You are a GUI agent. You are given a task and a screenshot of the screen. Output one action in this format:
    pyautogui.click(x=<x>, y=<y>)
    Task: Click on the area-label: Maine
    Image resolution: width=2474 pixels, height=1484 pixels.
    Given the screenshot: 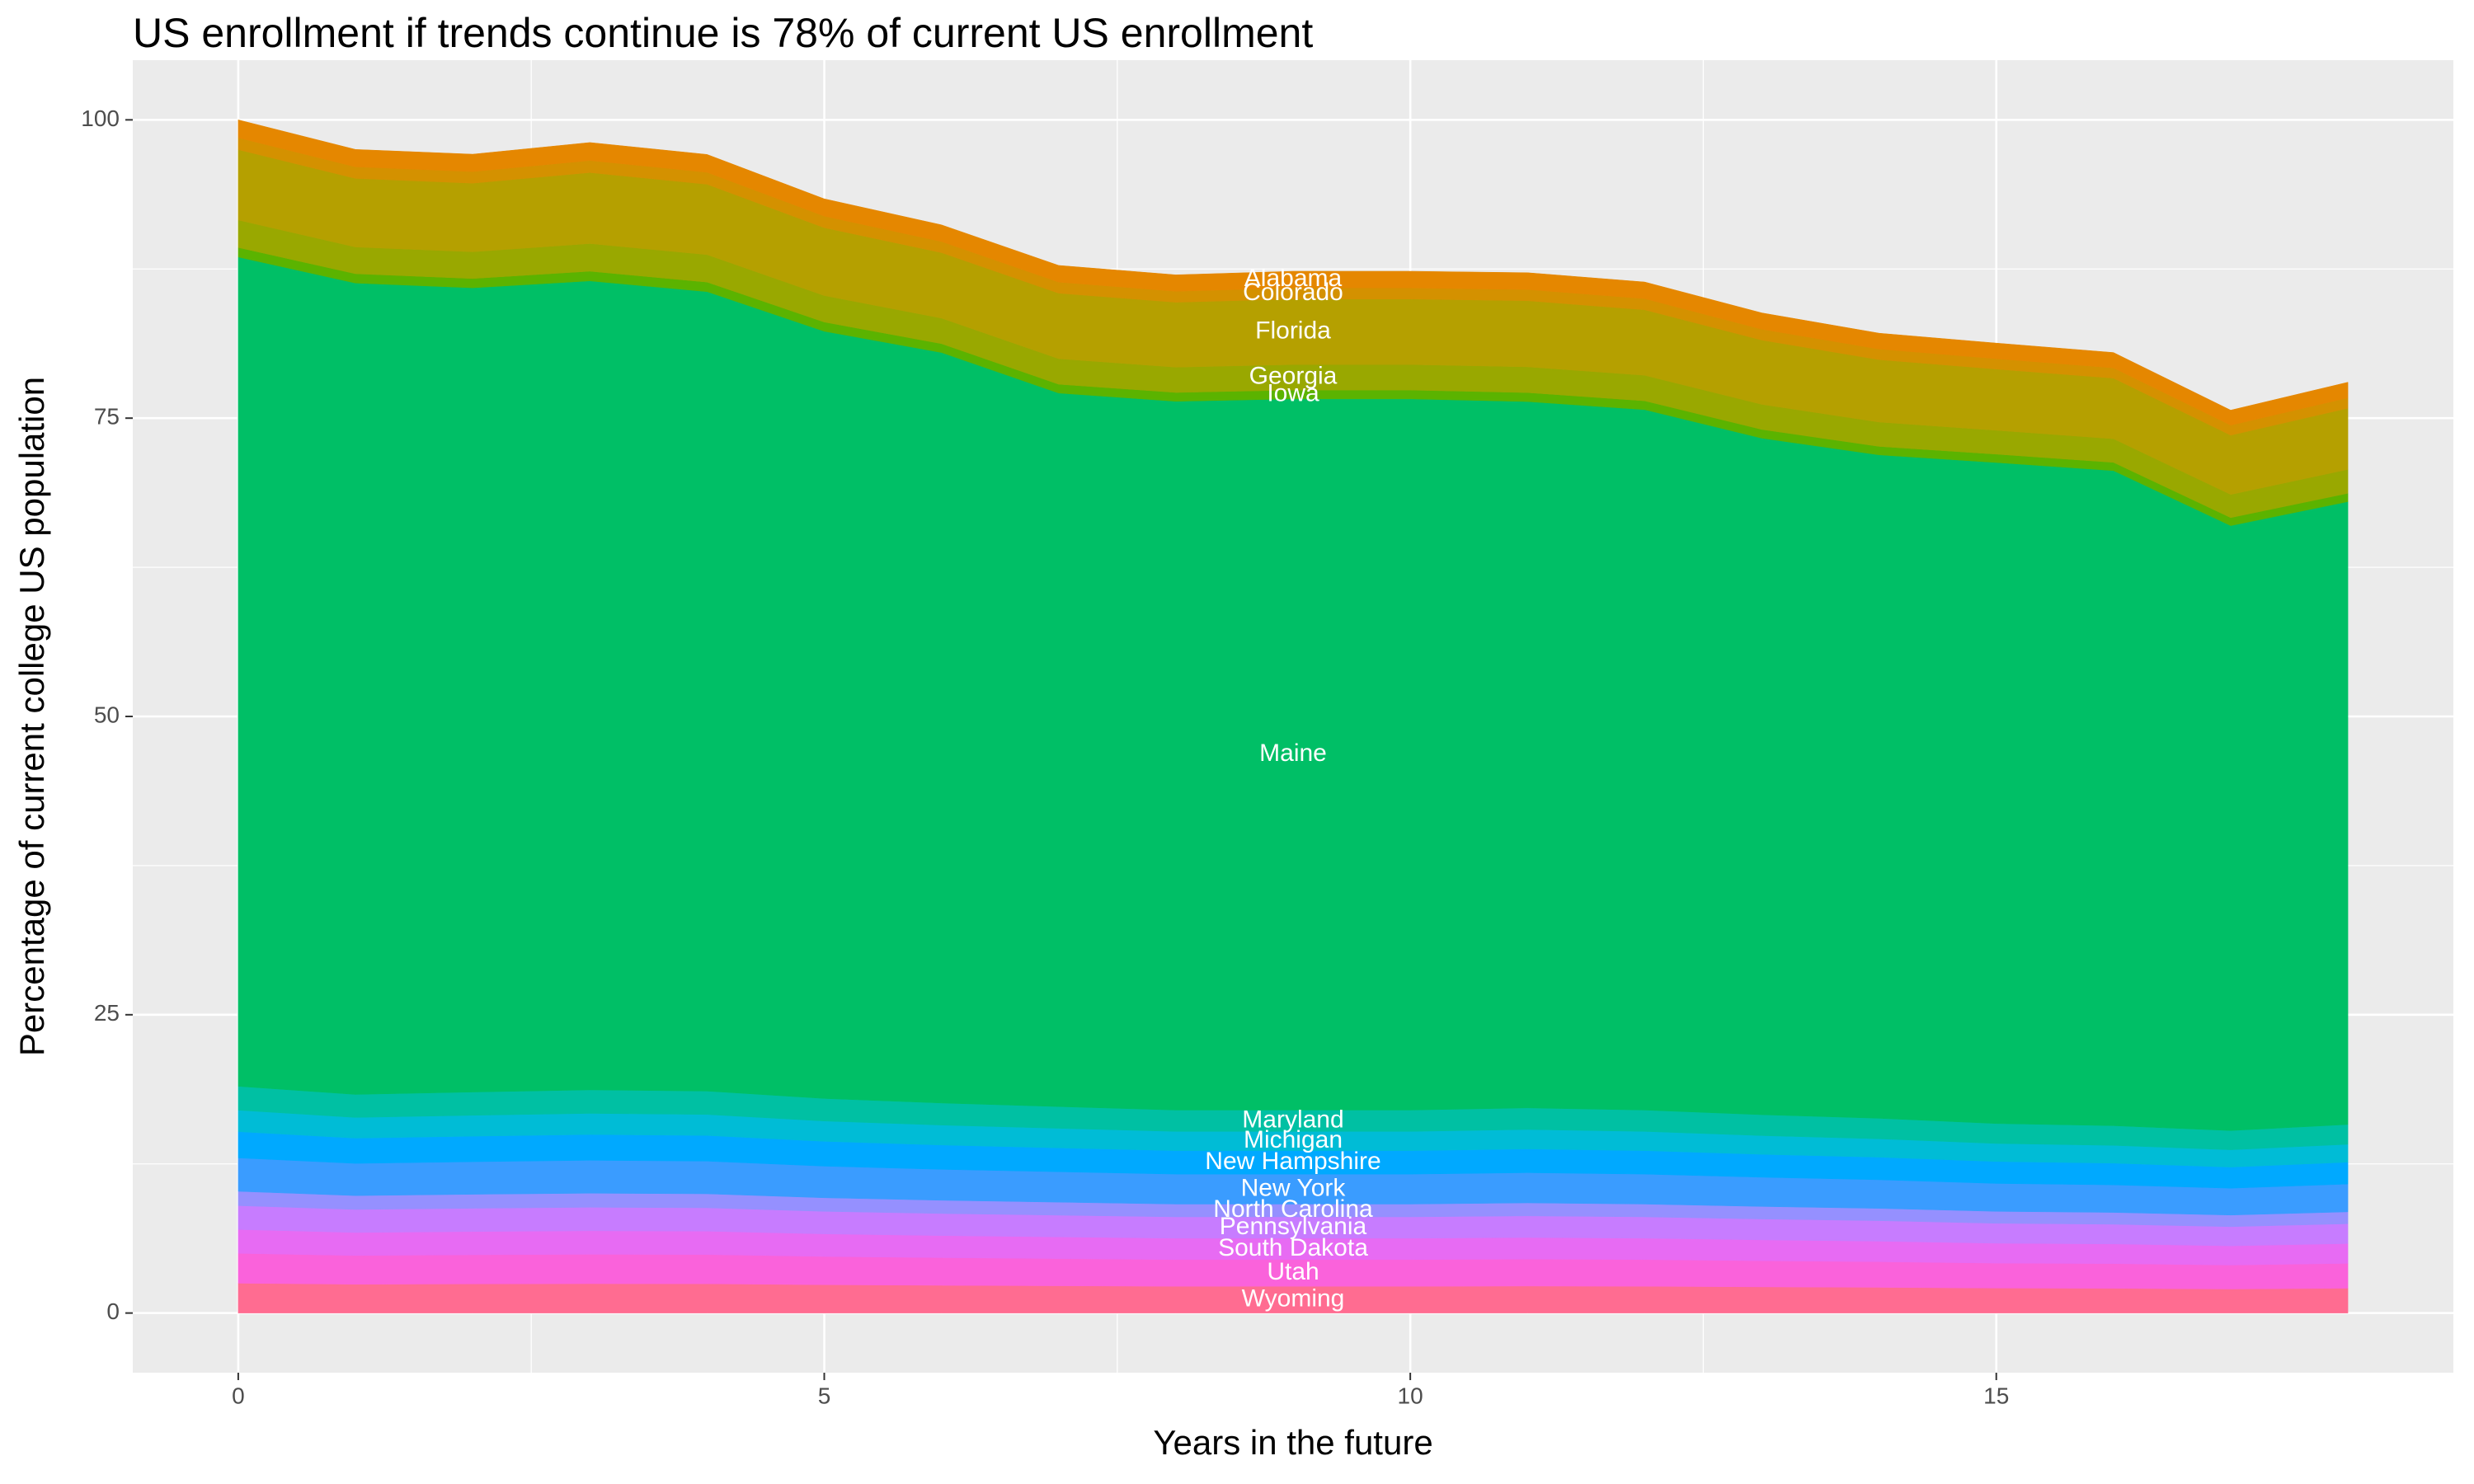 What is the action you would take?
    pyautogui.click(x=1293, y=753)
    